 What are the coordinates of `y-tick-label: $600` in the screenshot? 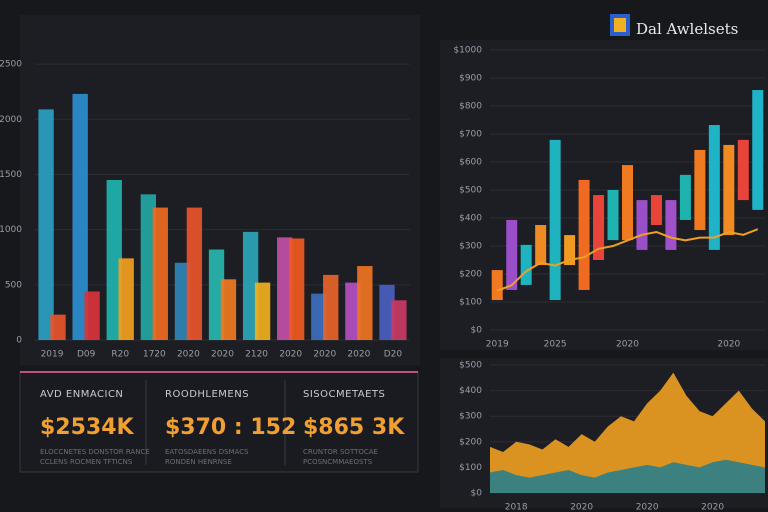 It's located at (470, 163).